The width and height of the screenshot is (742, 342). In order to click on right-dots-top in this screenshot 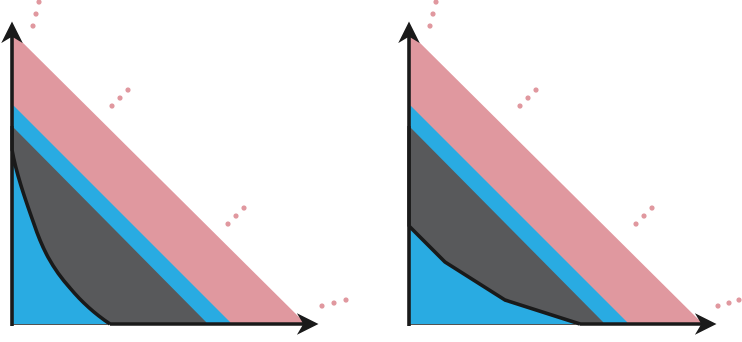, I will do `click(433, 14)`.